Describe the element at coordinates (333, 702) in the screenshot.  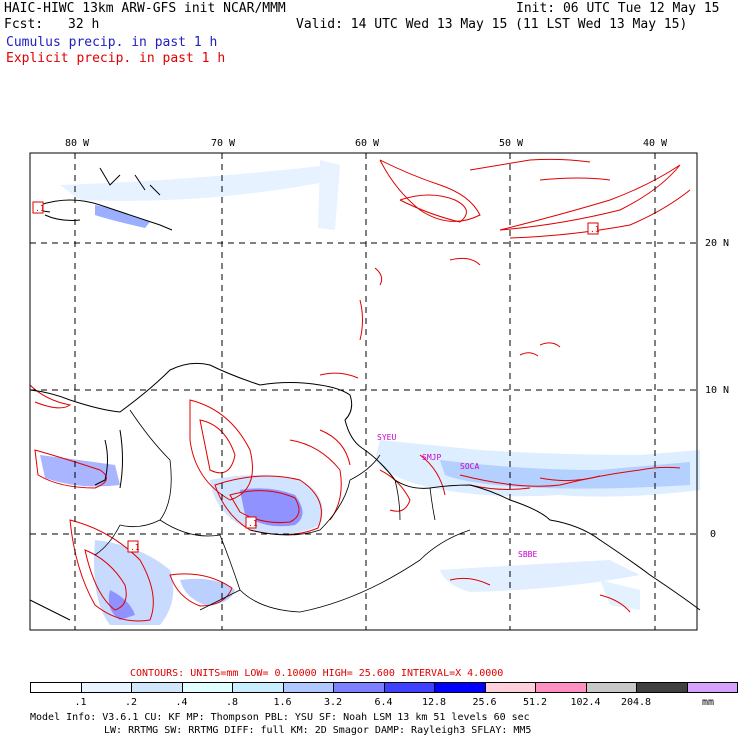
I see `colorbar-label: 3.2` at that location.